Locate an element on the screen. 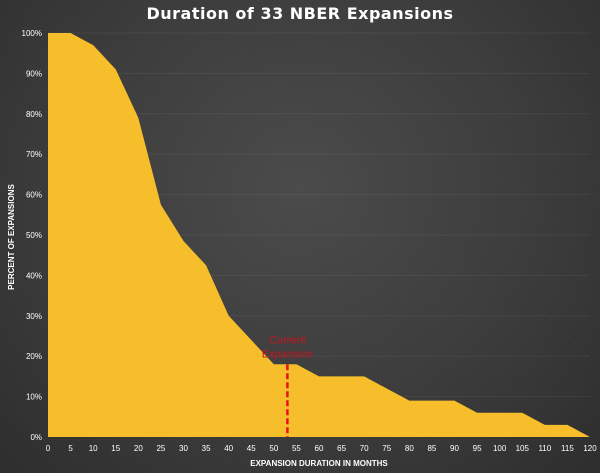  x-tick-label-20: 20 is located at coordinates (138, 448).